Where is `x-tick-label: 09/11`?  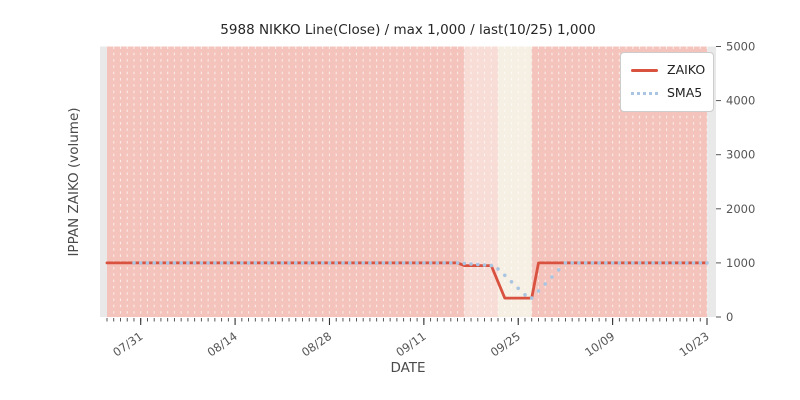 x-tick-label: 09/11 is located at coordinates (410, 344).